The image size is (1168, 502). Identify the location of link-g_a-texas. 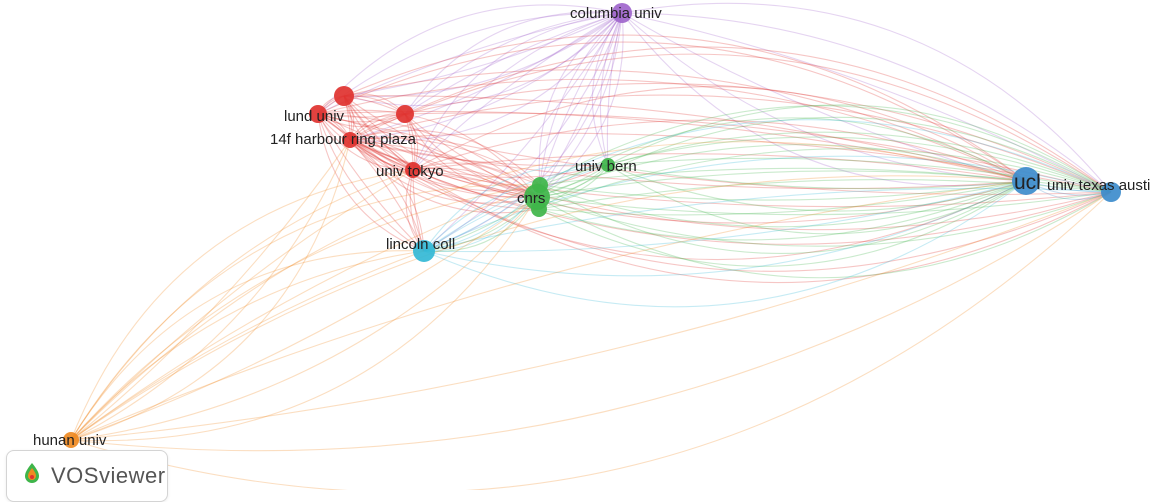
(825, 149).